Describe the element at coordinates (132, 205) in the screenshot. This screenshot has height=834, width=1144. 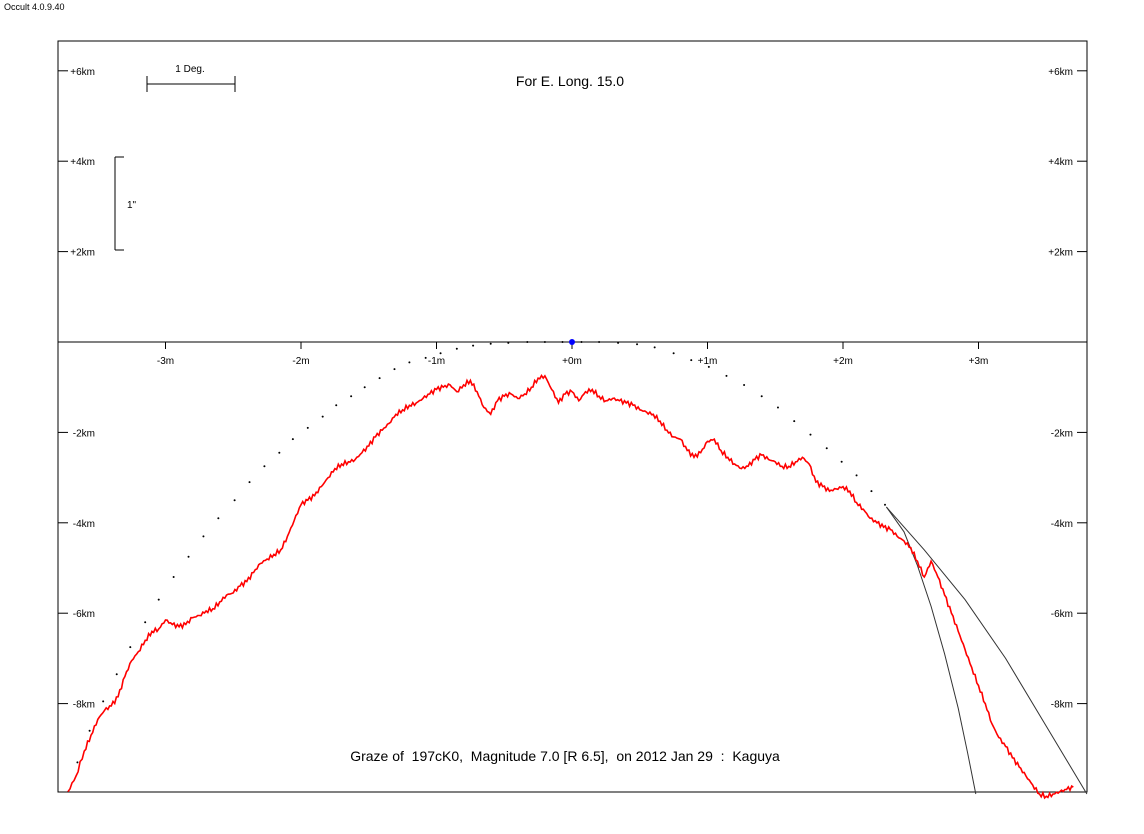
I see `arc-scale-label: 1"` at that location.